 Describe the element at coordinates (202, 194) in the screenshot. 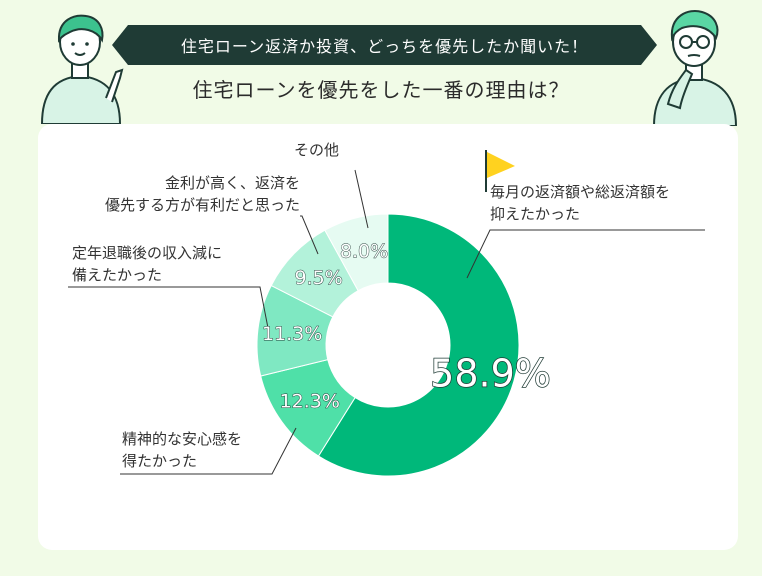

I see `category-label-3: 金利が高く、返済を 優先する方が有利だと思った` at that location.